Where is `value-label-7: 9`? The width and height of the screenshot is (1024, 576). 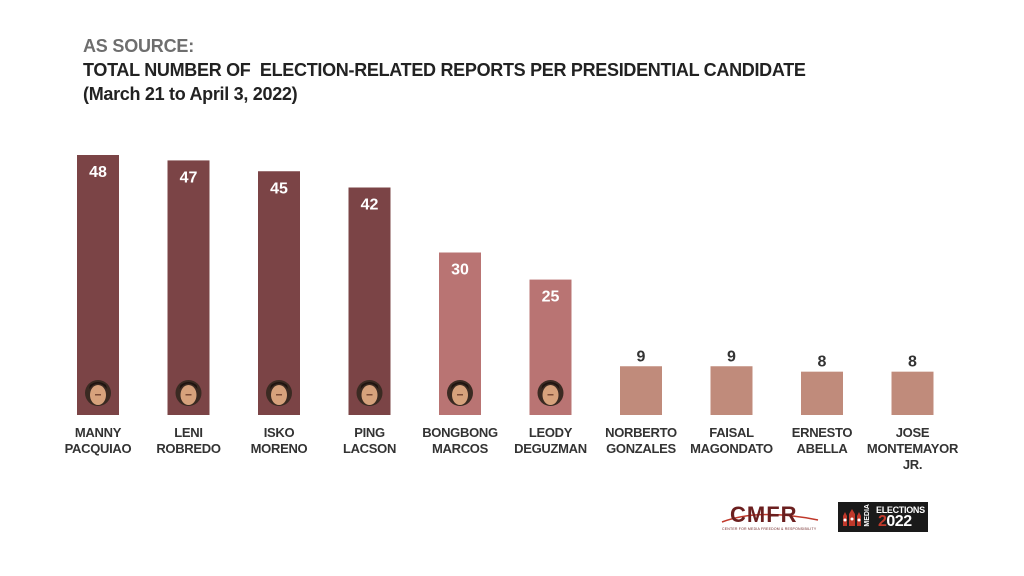
value-label-7: 9 is located at coordinates (731, 356).